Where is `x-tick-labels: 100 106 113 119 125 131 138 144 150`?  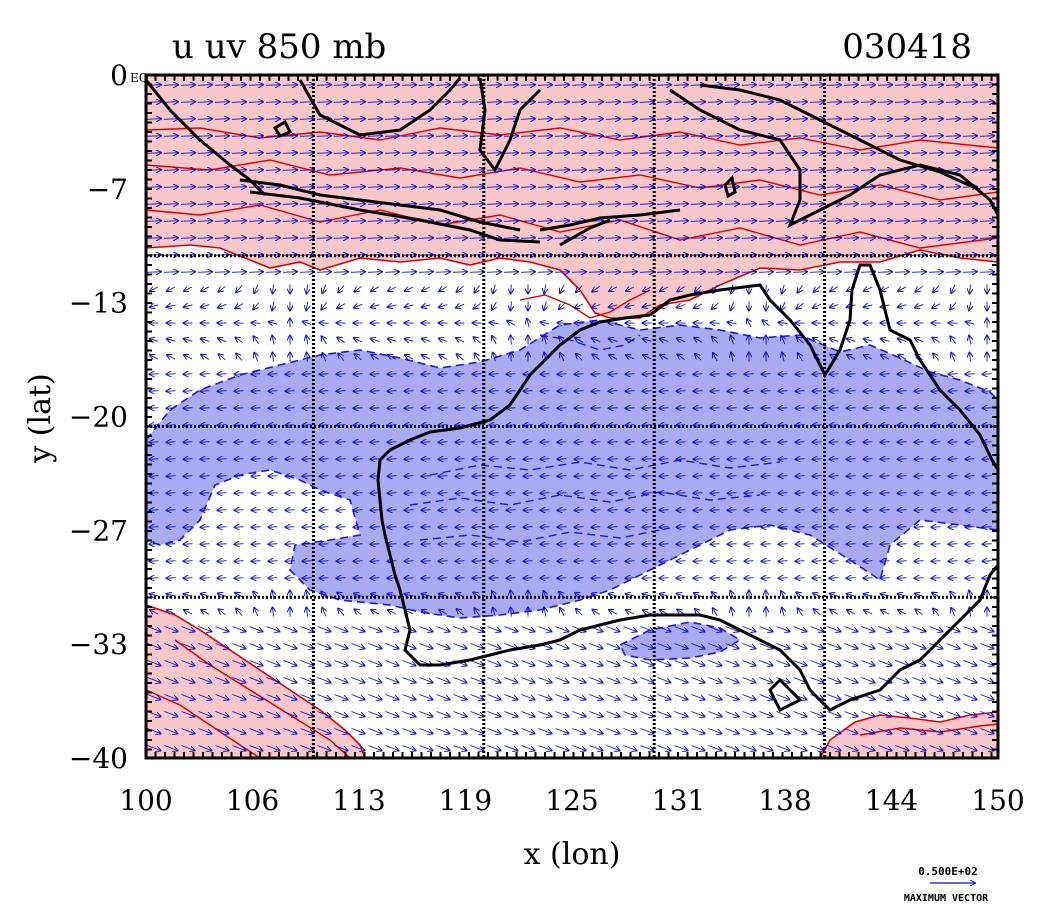 x-tick-labels: 100 106 113 119 125 131 138 144 150 is located at coordinates (571, 800).